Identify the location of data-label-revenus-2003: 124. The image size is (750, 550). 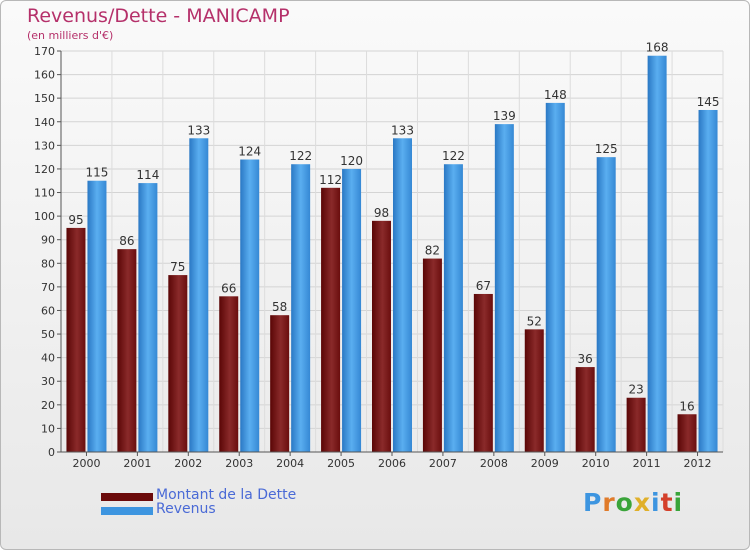
(249, 152).